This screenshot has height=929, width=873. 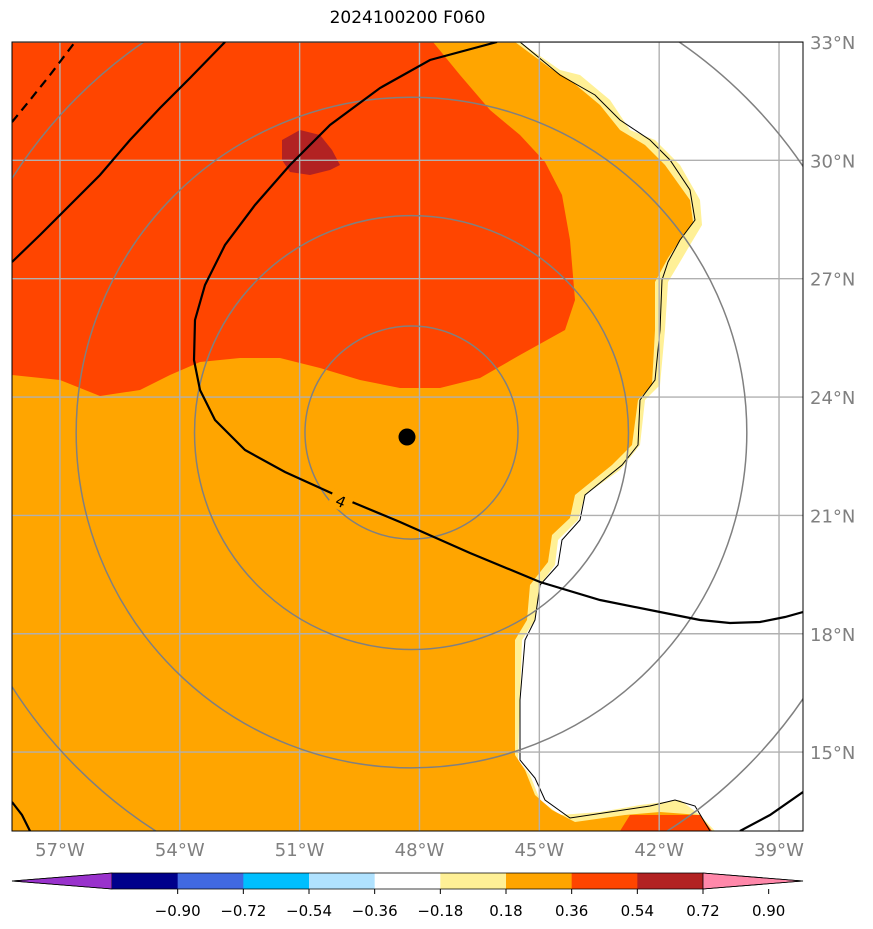 What do you see at coordinates (539, 850) in the screenshot?
I see `lon-label-4: 45°W` at bounding box center [539, 850].